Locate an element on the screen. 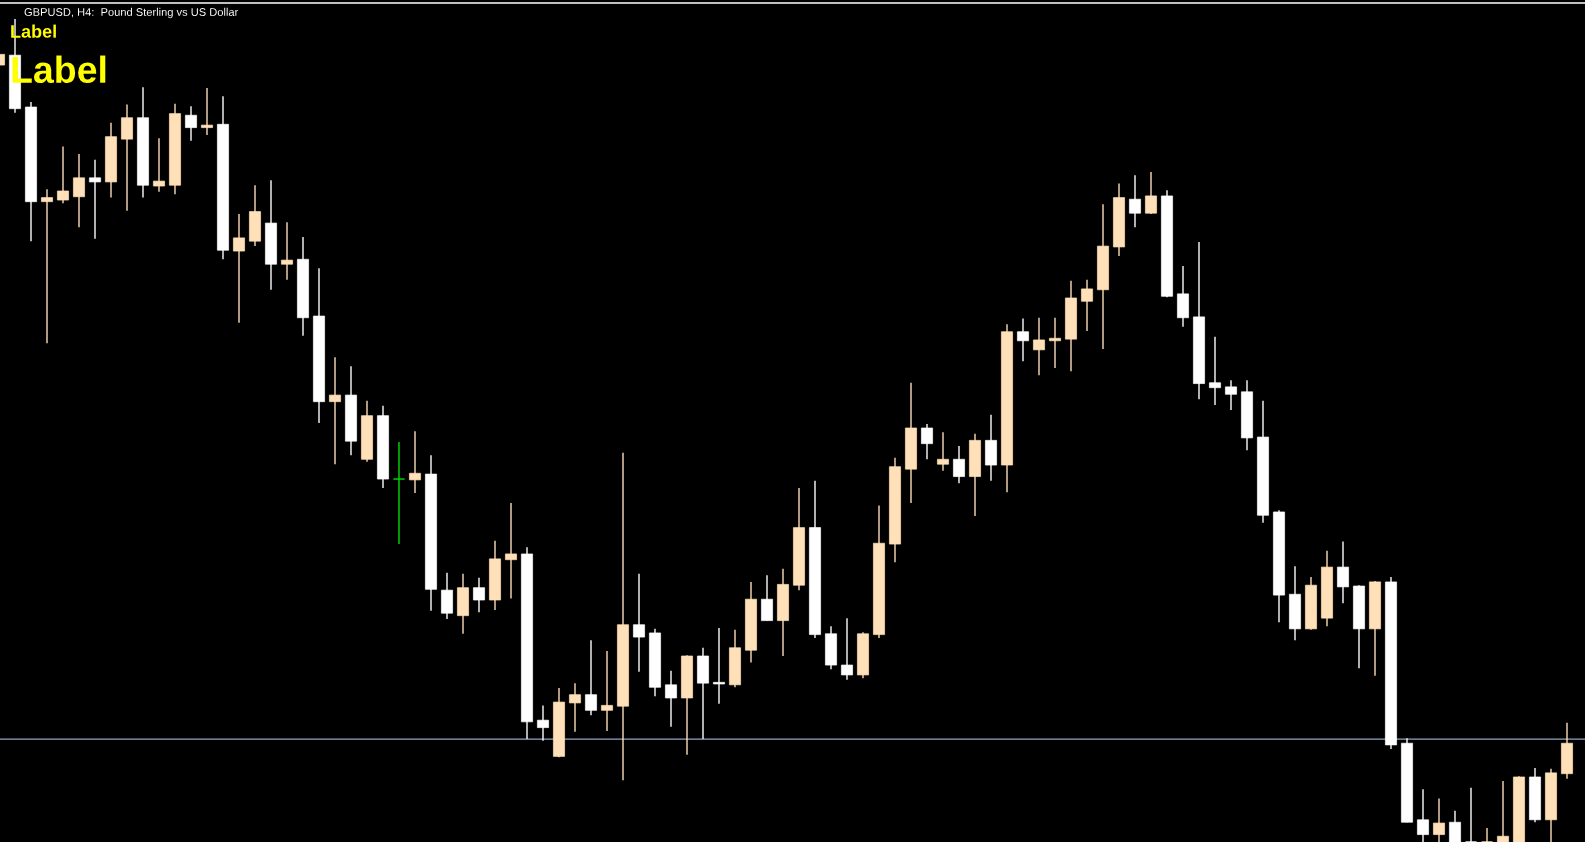 This screenshot has width=1585, height=842. chart-title: GBPUSD, H4: Pound Sterling vs US Dollar is located at coordinates (131, 13).